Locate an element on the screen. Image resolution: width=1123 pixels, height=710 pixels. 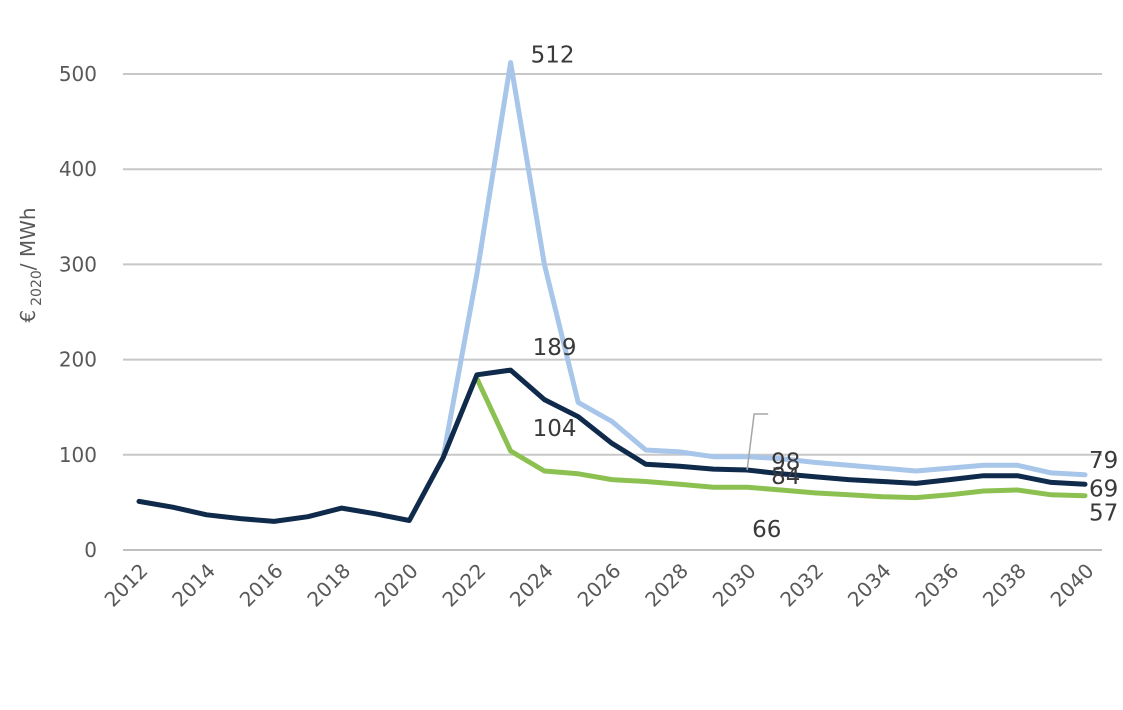
x-tick-label: 2040 is located at coordinates (1072, 585).